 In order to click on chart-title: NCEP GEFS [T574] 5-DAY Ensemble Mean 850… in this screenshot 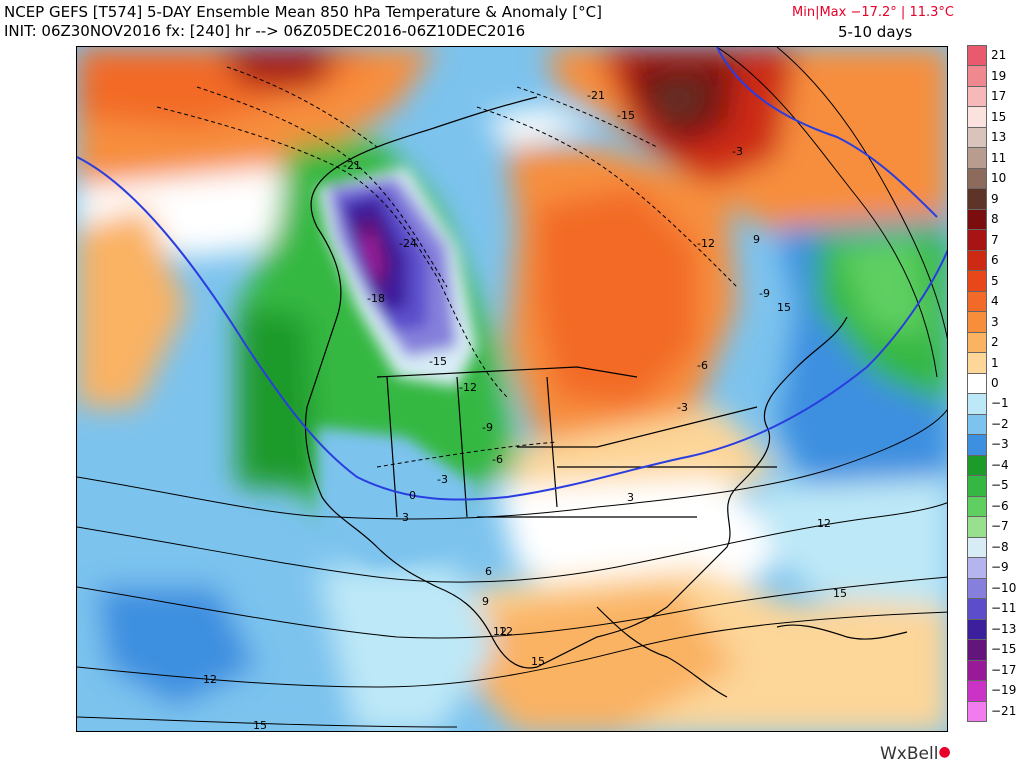, I will do `click(303, 12)`.